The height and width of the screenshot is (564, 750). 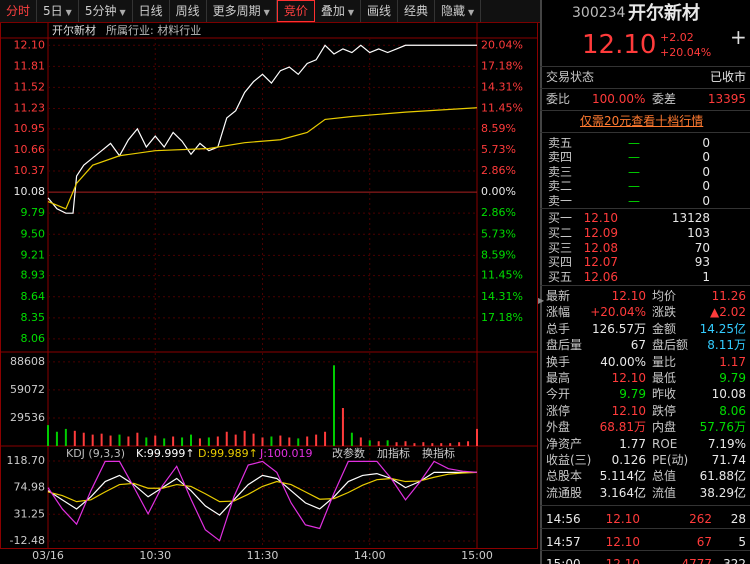 I want to click on y-tick-label: 9.79, so click(x=33, y=212).